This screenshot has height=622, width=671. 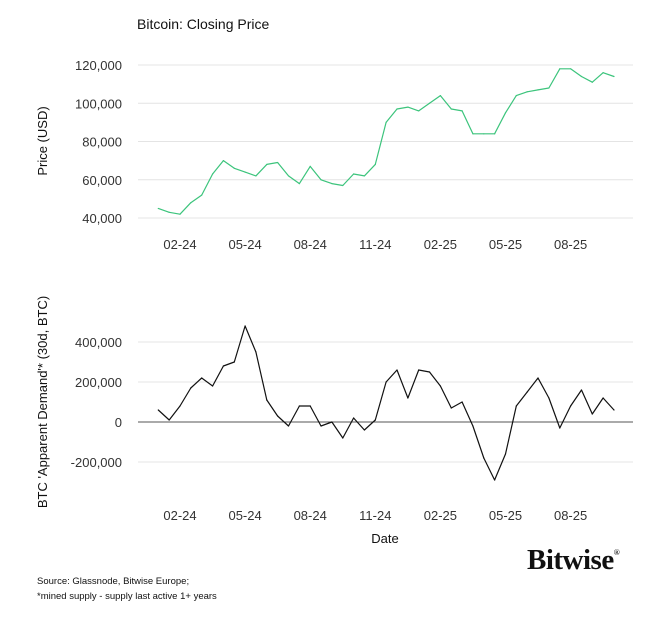 I want to click on chart-title: Bitcoin: Closing Price, so click(x=203, y=24).